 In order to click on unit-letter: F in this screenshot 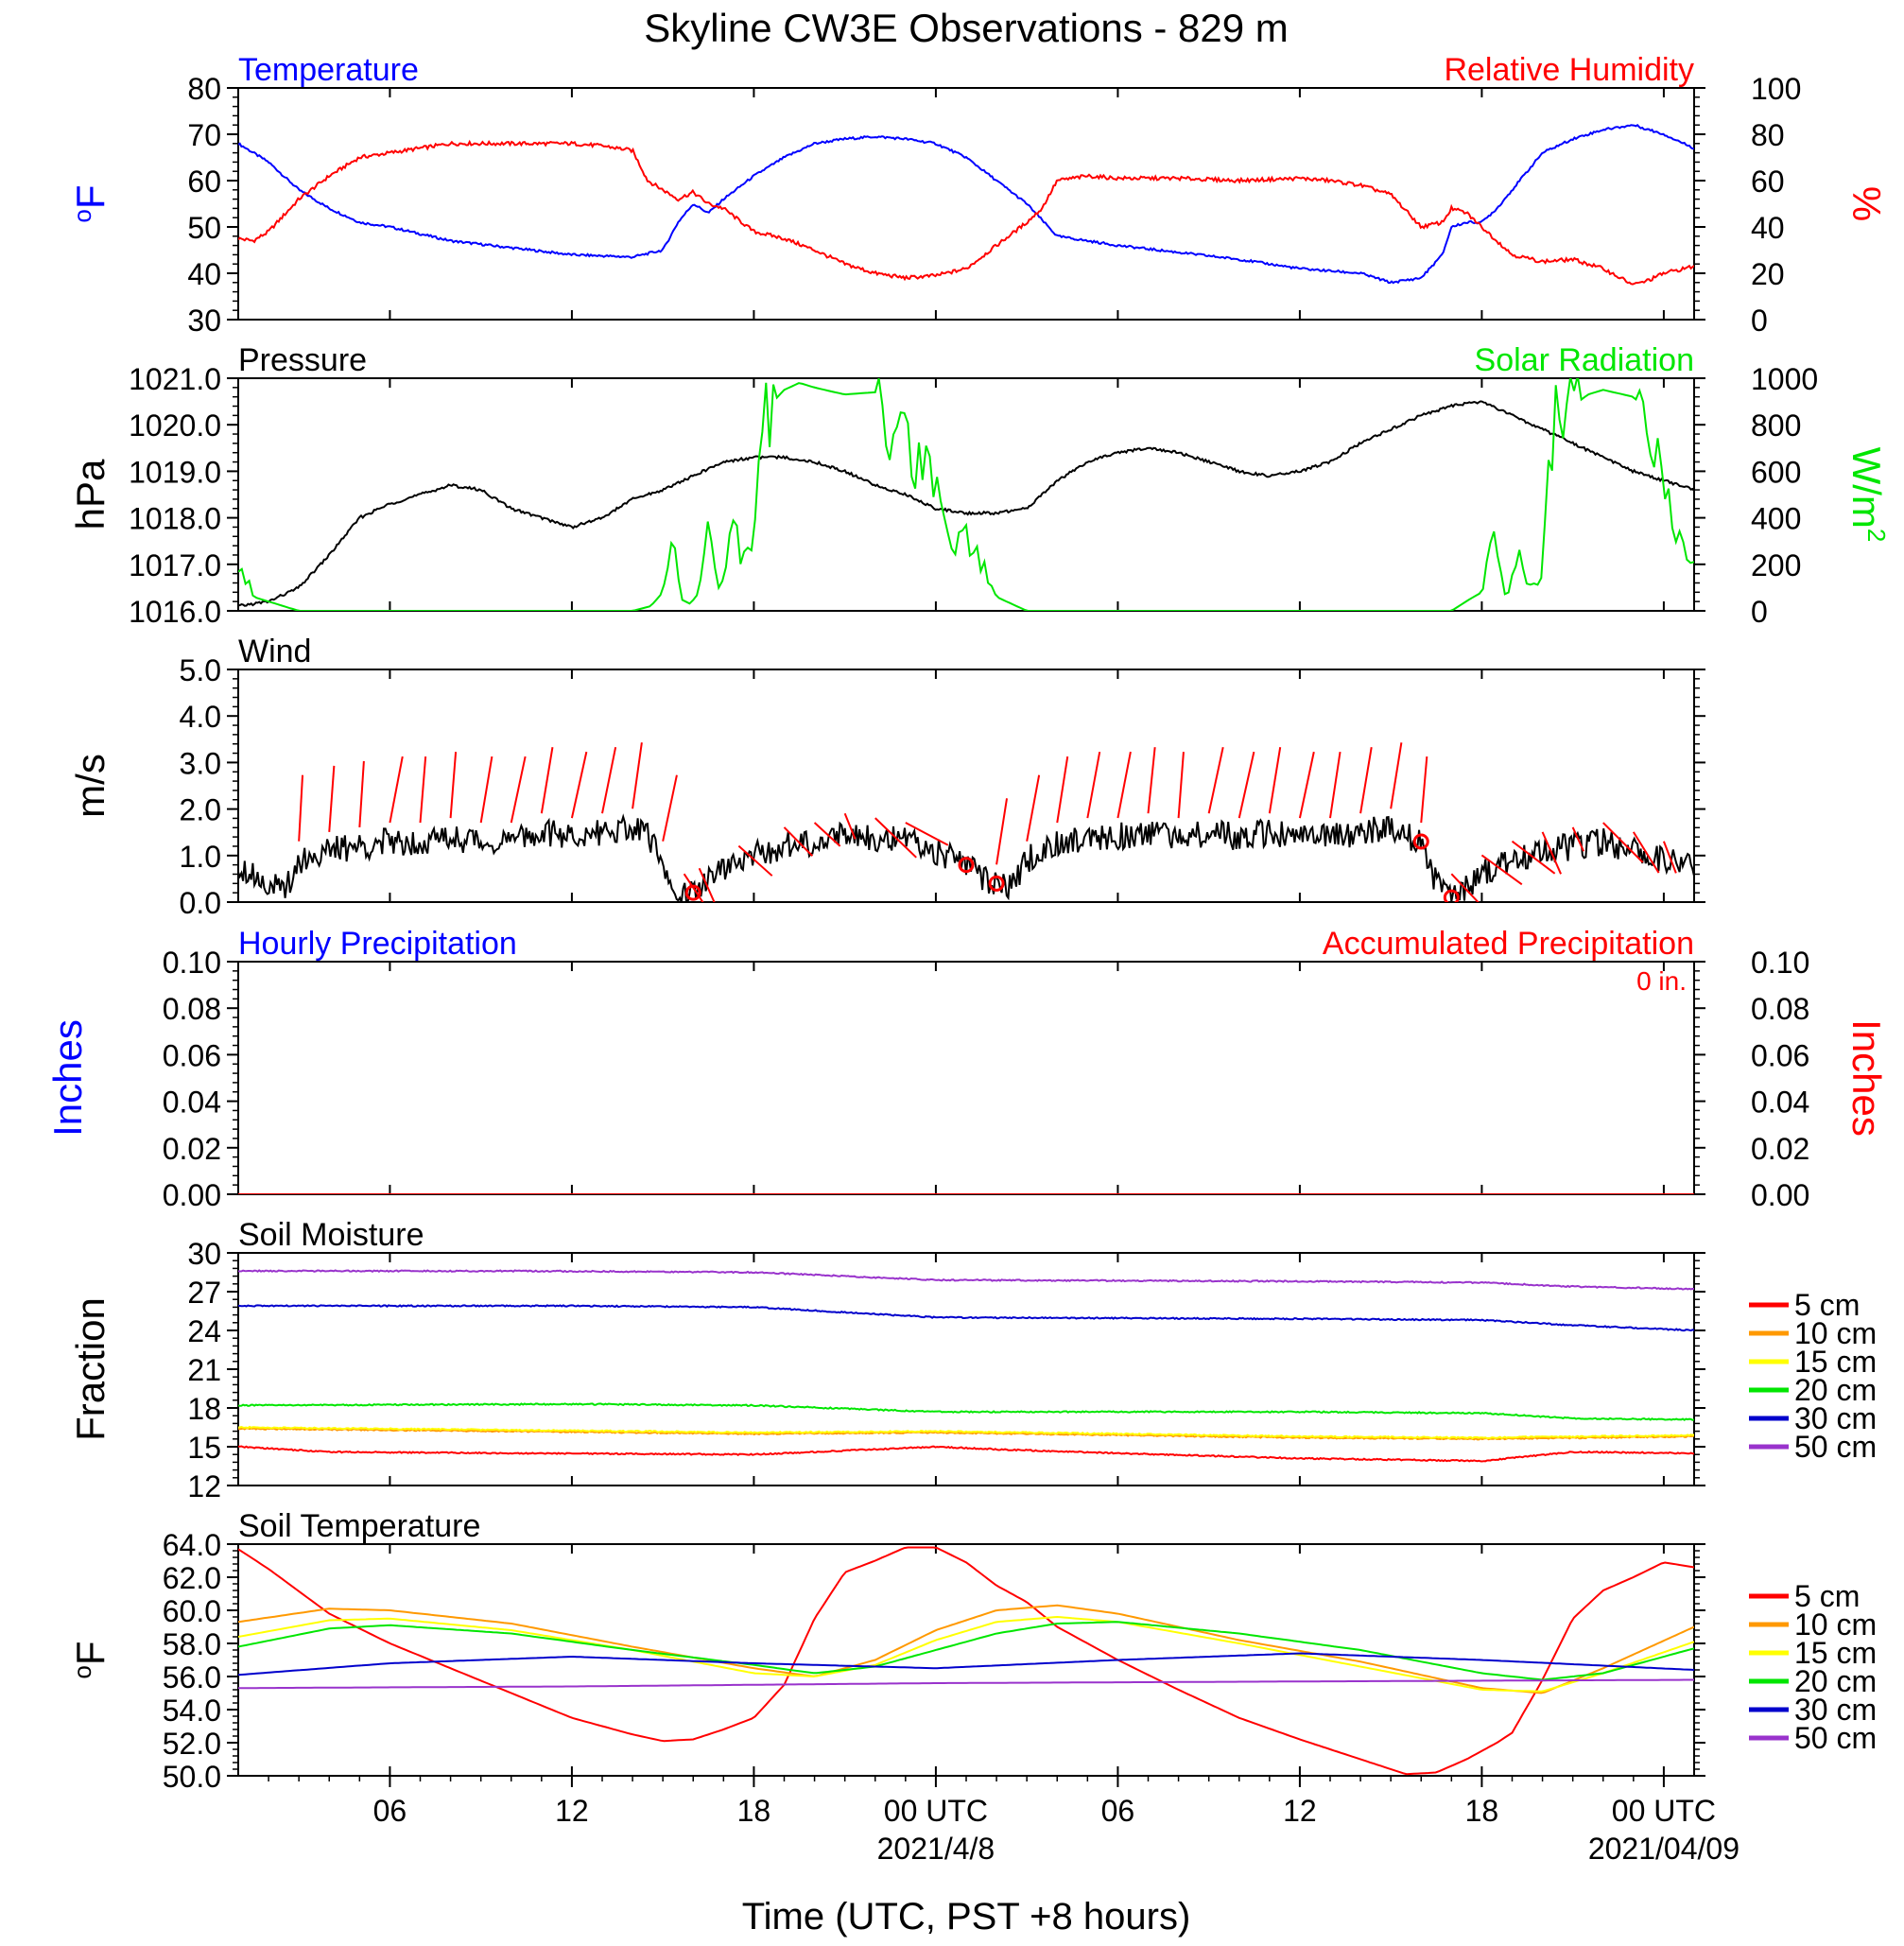, I will do `click(91, 1653)`.